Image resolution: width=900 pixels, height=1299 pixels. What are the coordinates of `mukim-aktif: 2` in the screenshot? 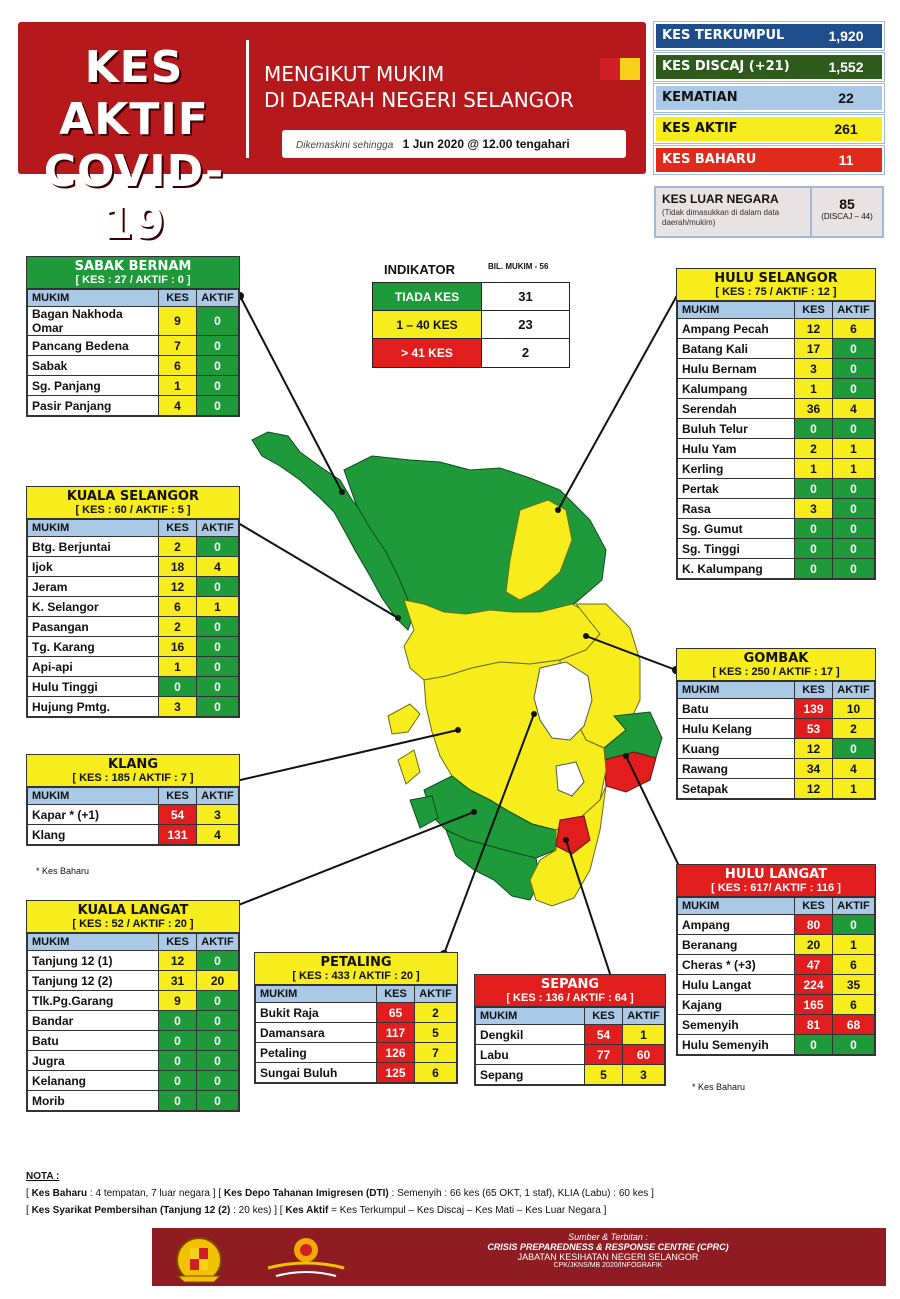 It's located at (853, 728).